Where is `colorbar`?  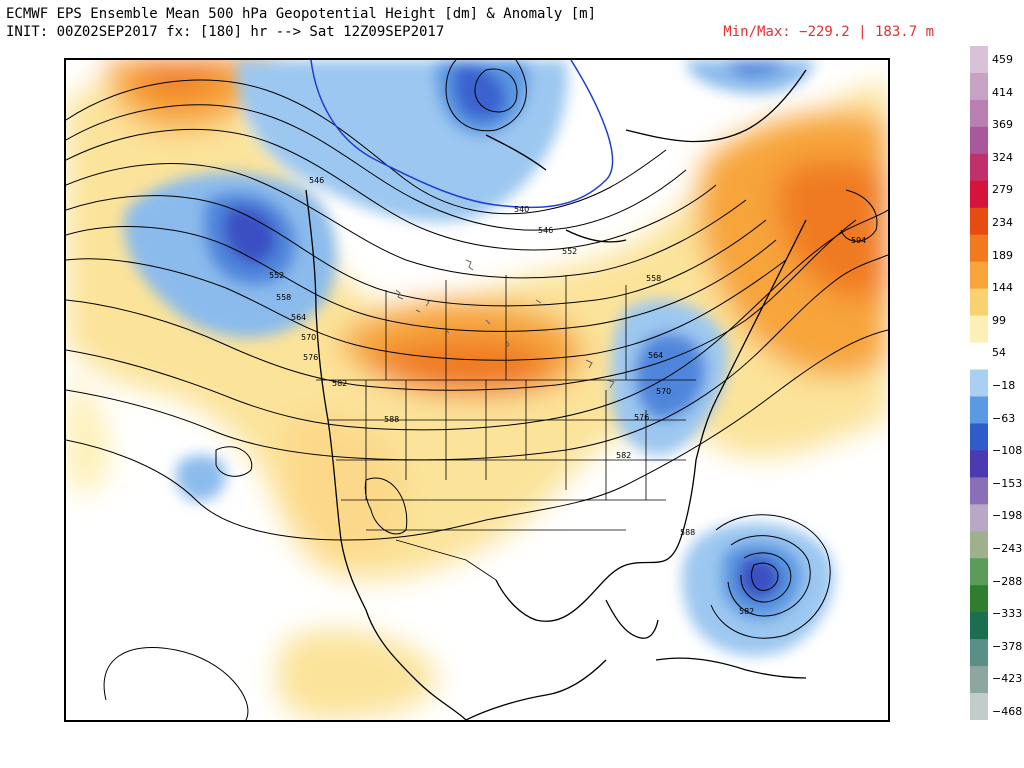 colorbar is located at coordinates (979, 383).